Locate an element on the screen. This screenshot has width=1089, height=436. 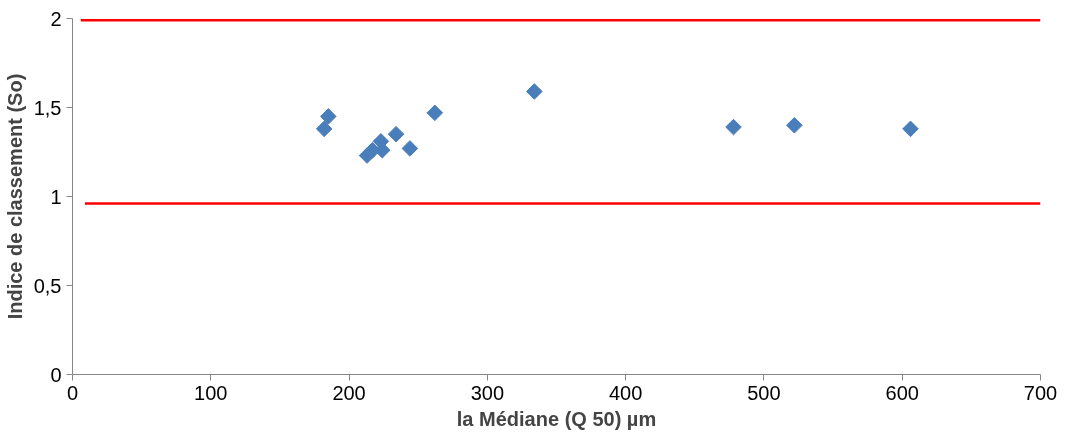
y-tick-label: 1 is located at coordinates (56, 196).